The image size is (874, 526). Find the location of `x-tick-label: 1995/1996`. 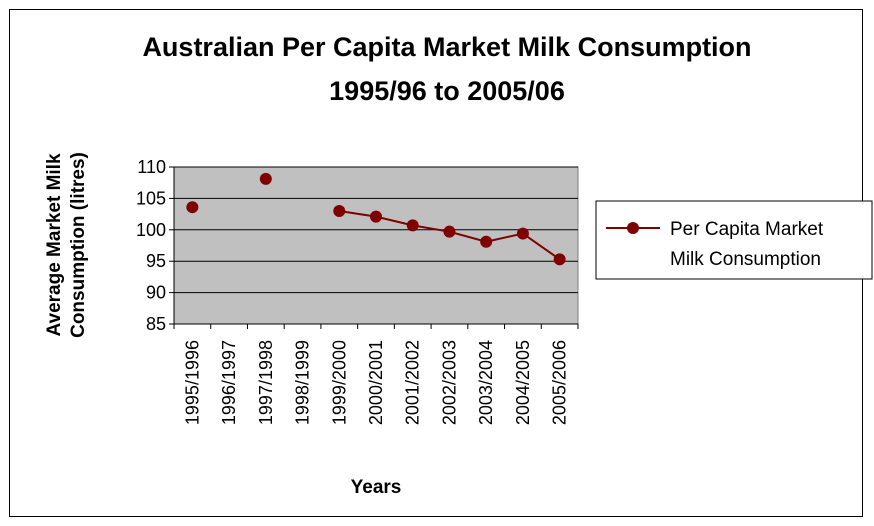

x-tick-label: 1995/1996 is located at coordinates (192, 382).